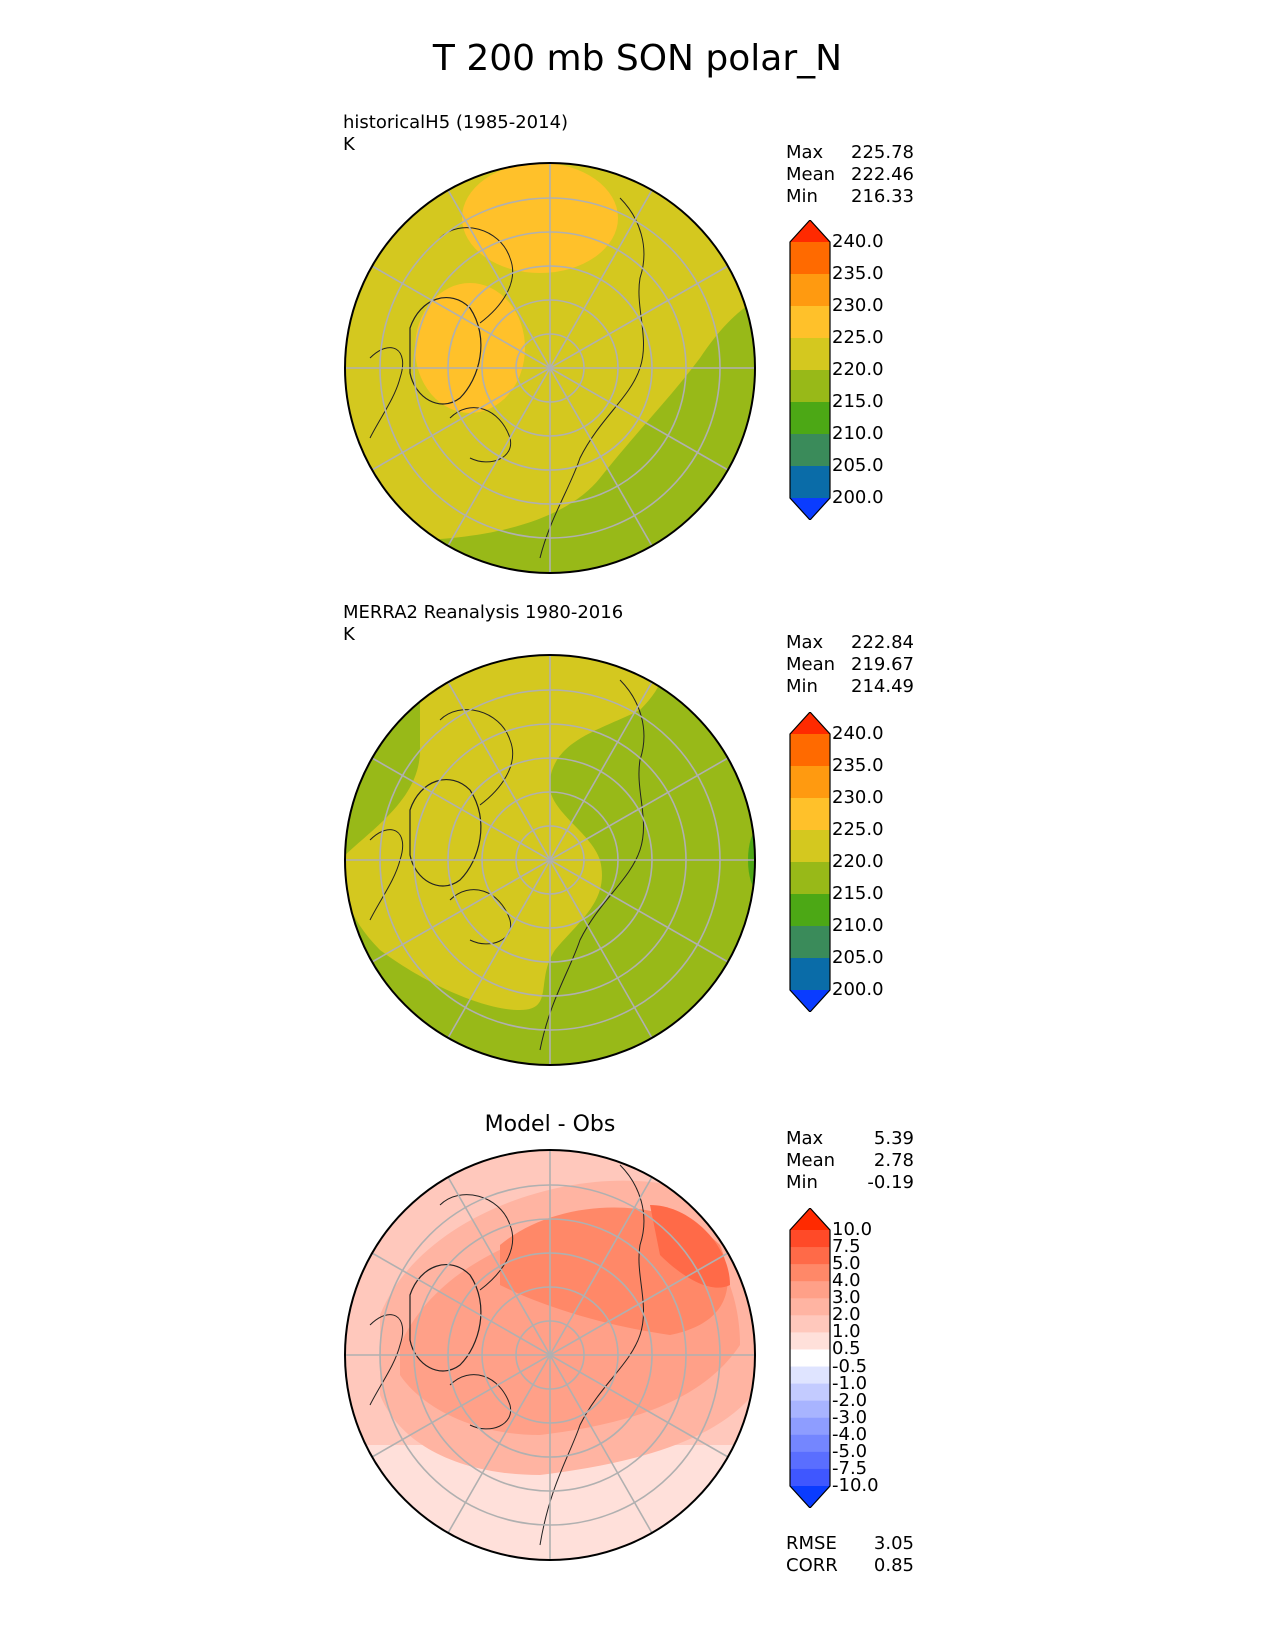 This screenshot has height=1650, width=1275. What do you see at coordinates (846, 1281) in the screenshot?
I see `colorbar-tick-label: 4.0` at bounding box center [846, 1281].